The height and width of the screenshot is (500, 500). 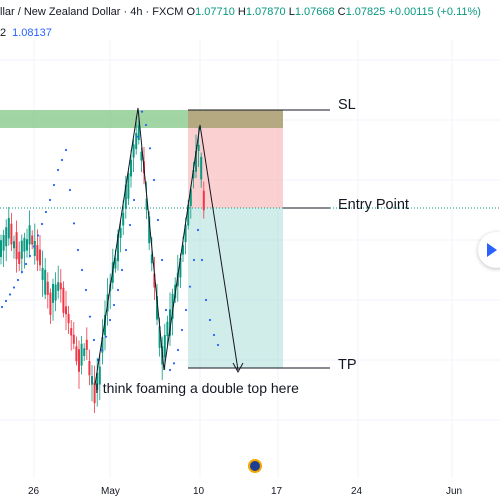 I want to click on x-tick-label: 26, so click(x=34, y=491).